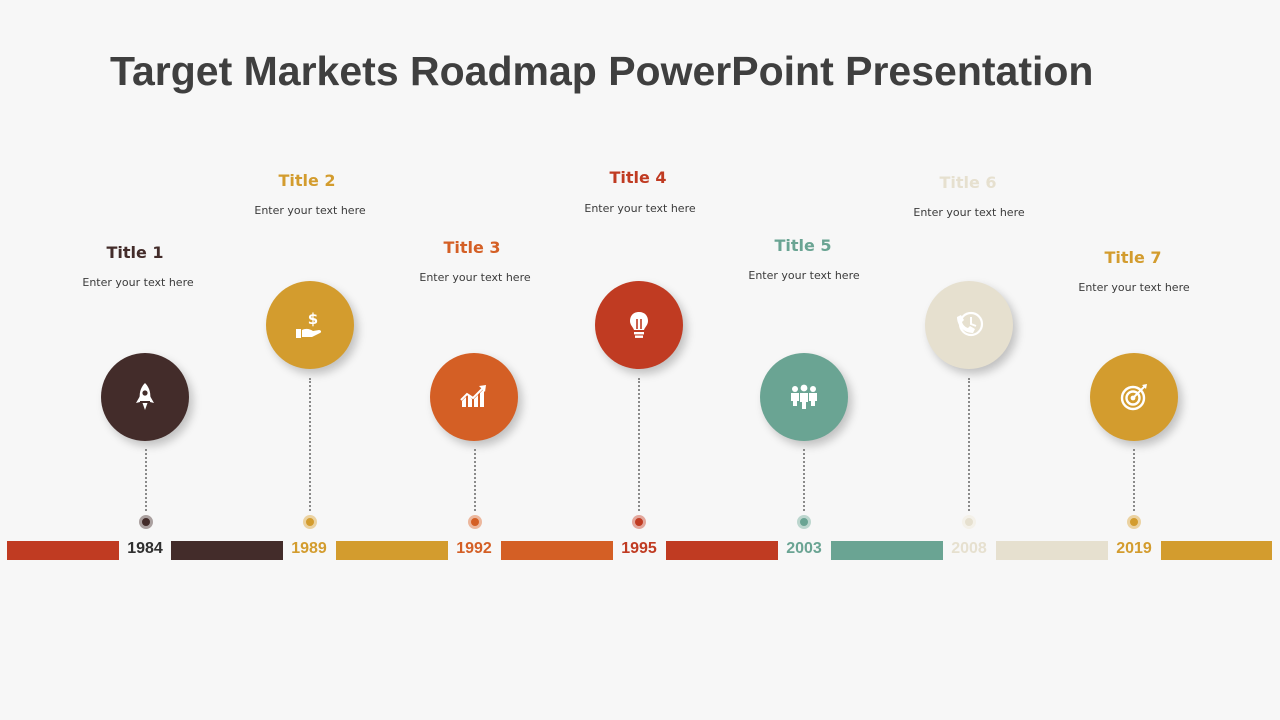 The width and height of the screenshot is (1280, 720). What do you see at coordinates (969, 548) in the screenshot?
I see `milestone-year: 2008` at bounding box center [969, 548].